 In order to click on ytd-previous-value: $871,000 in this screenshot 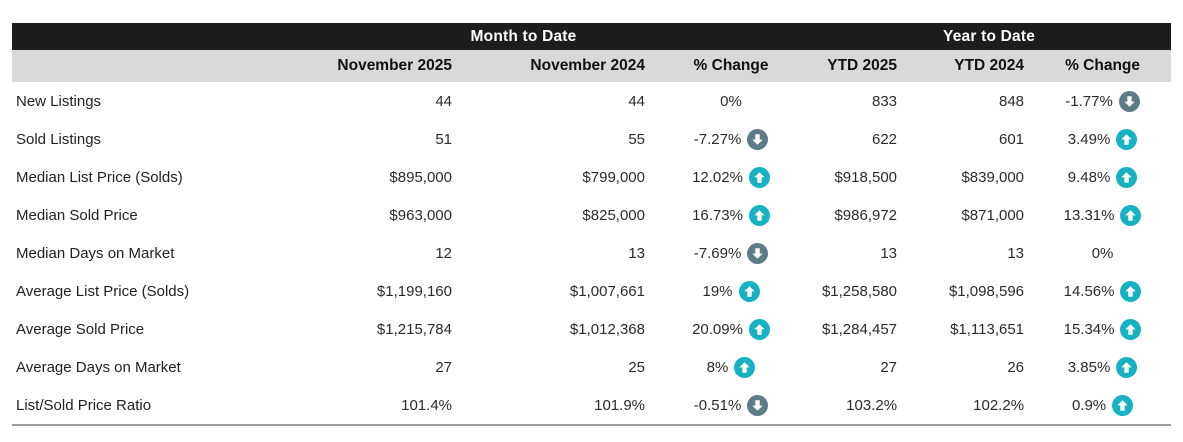, I will do `click(971, 215)`.